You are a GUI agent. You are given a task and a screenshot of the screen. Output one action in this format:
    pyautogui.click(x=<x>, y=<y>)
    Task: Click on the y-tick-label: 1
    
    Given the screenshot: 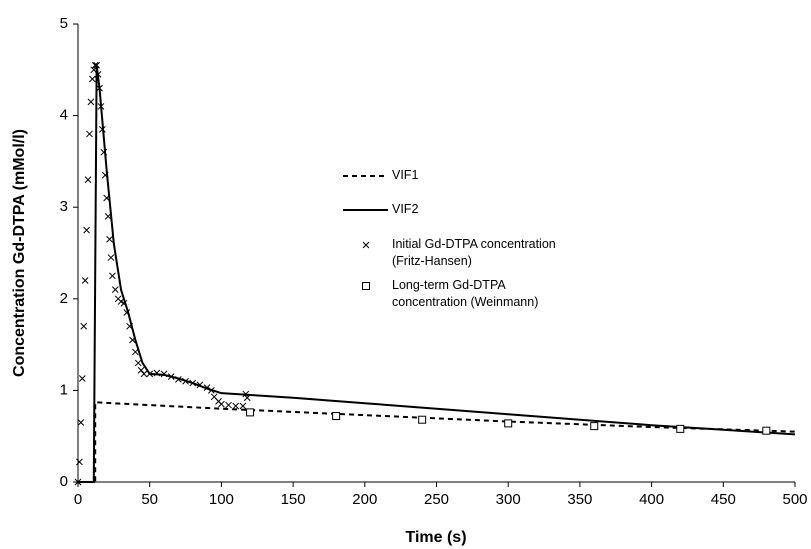 What is the action you would take?
    pyautogui.click(x=64, y=389)
    